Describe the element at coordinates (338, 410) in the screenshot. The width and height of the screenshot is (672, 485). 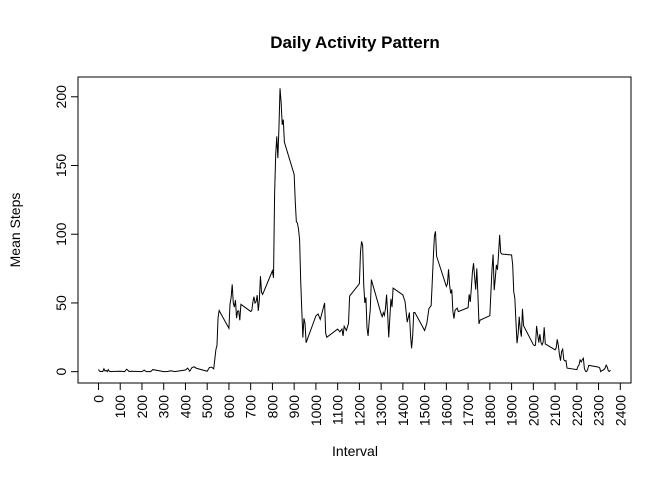
I see `x-tick-label: 1100` at that location.